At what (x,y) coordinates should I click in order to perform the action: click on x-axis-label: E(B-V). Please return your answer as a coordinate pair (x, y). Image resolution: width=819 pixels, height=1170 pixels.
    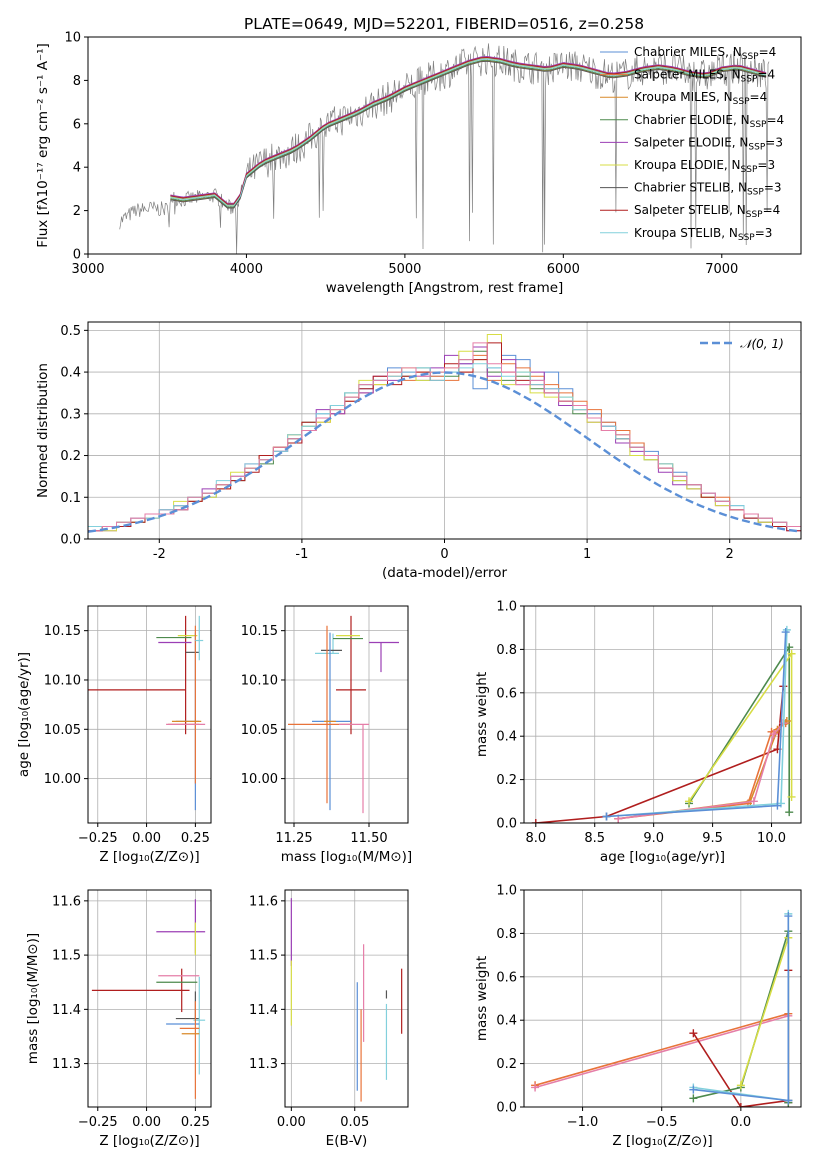
    Looking at the image, I should click on (347, 1141).